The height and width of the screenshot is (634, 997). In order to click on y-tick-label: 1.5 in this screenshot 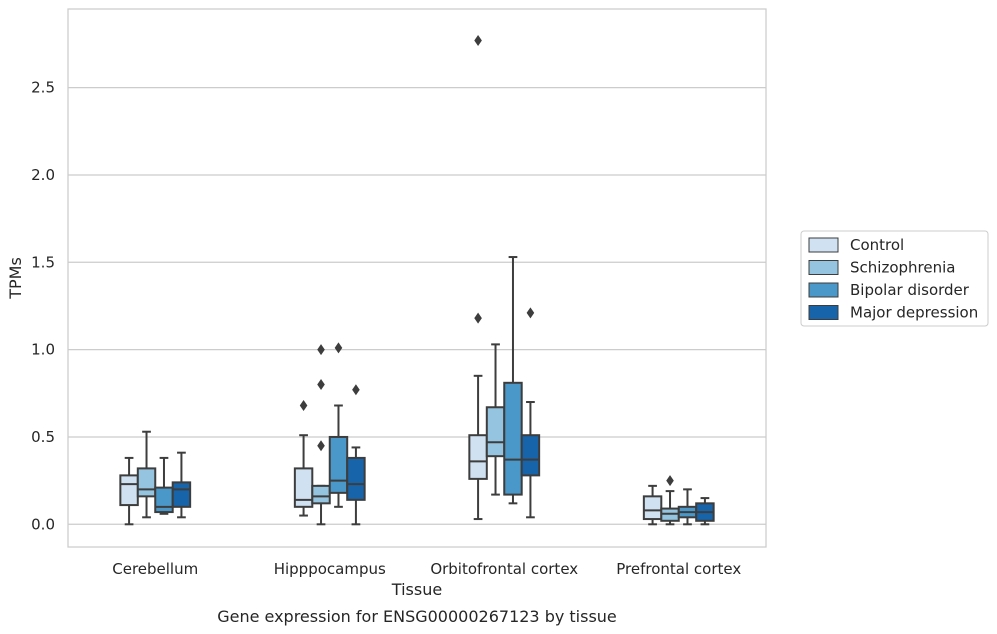, I will do `click(43, 262)`.